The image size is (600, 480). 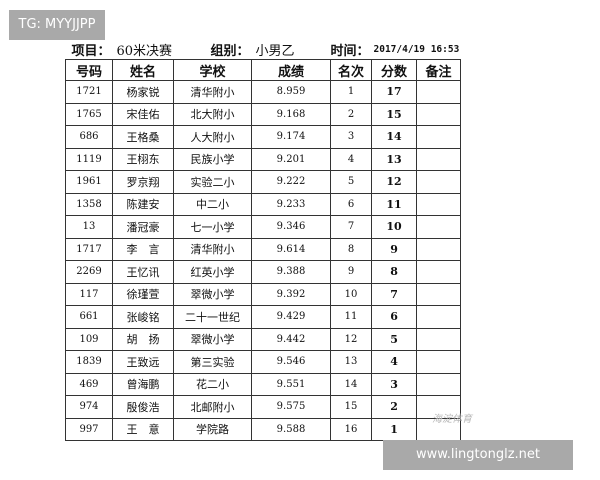 I want to click on school-cell: 花二小, so click(x=212, y=384).